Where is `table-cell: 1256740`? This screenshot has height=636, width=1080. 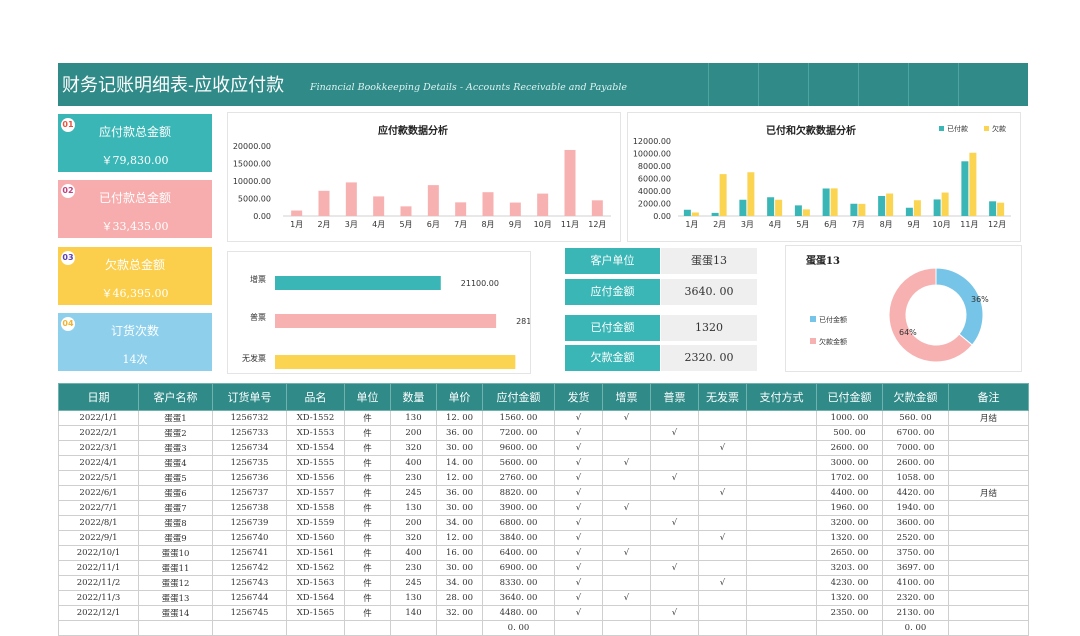 table-cell: 1256740 is located at coordinates (249, 538).